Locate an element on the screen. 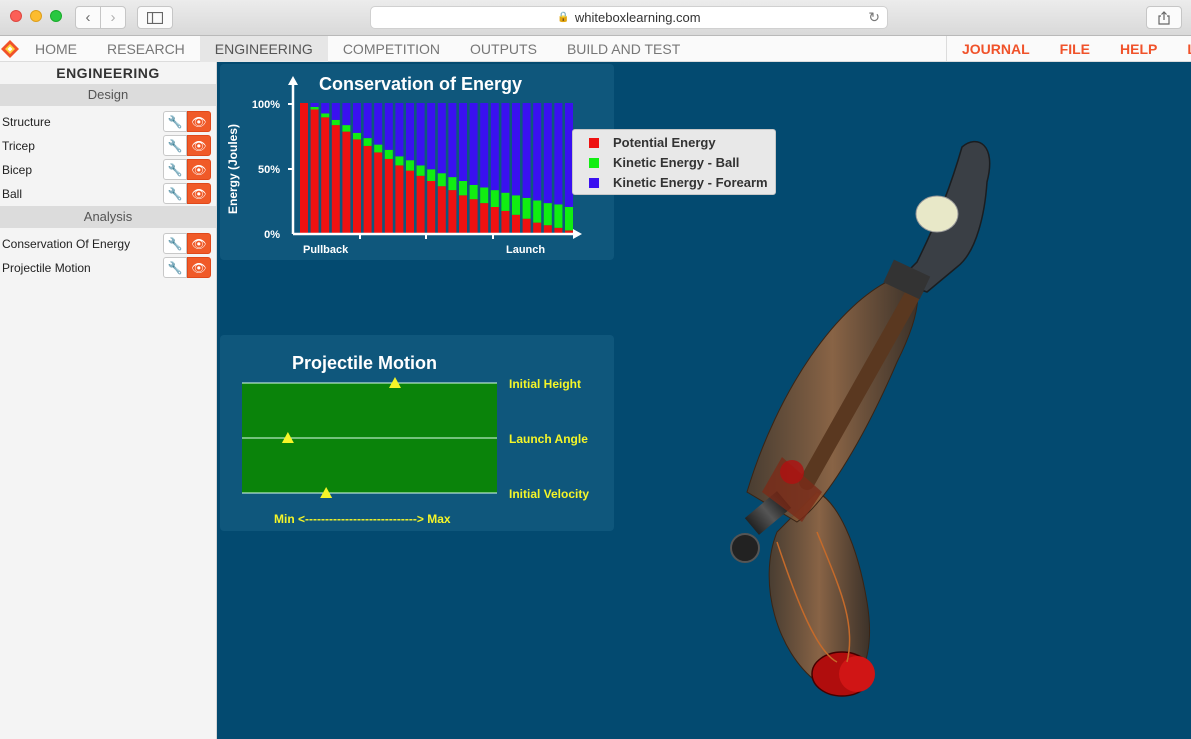  initial-velocity-marker is located at coordinates (326, 492).